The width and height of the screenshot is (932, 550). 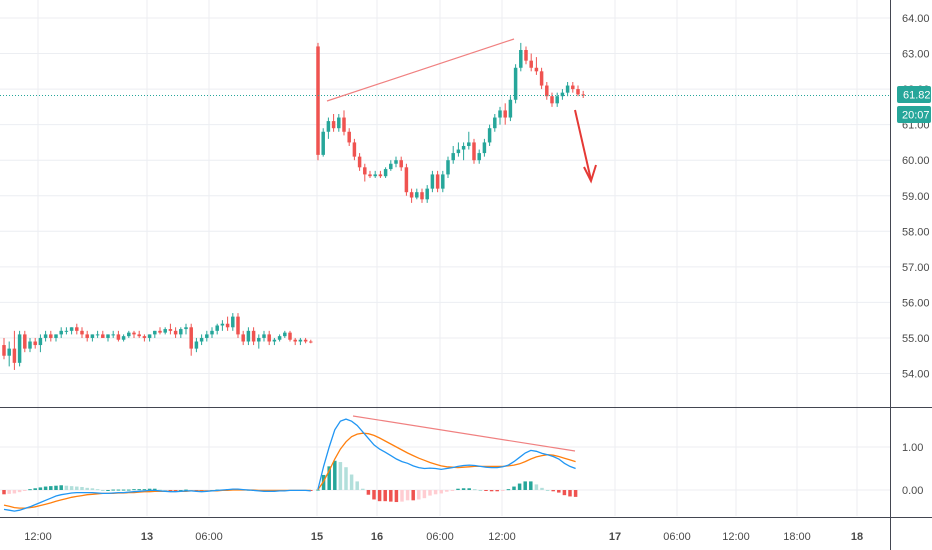 I want to click on time-tick-label: 12:00, so click(x=736, y=537).